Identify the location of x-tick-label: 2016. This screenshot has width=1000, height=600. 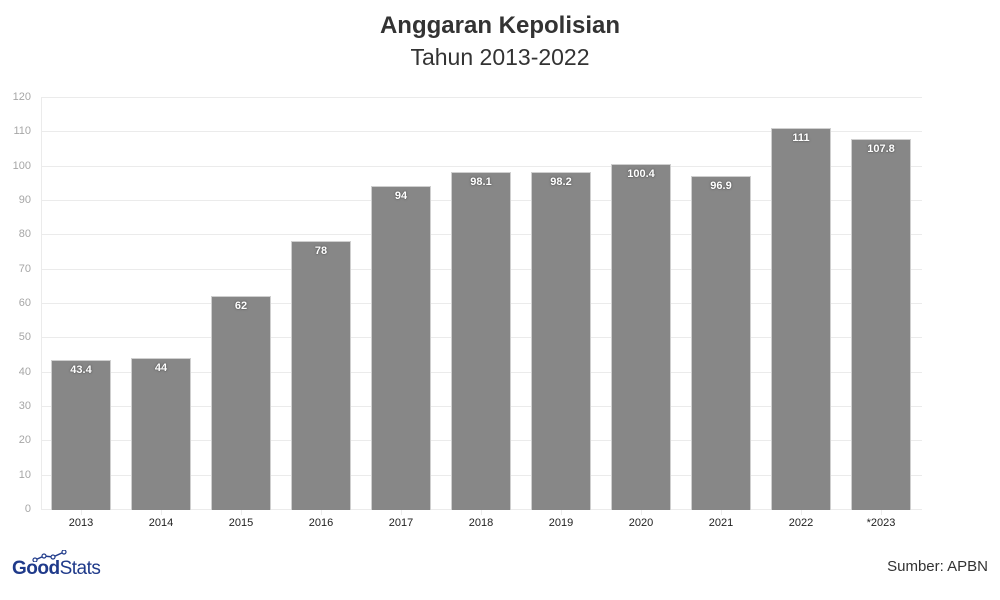
(321, 523).